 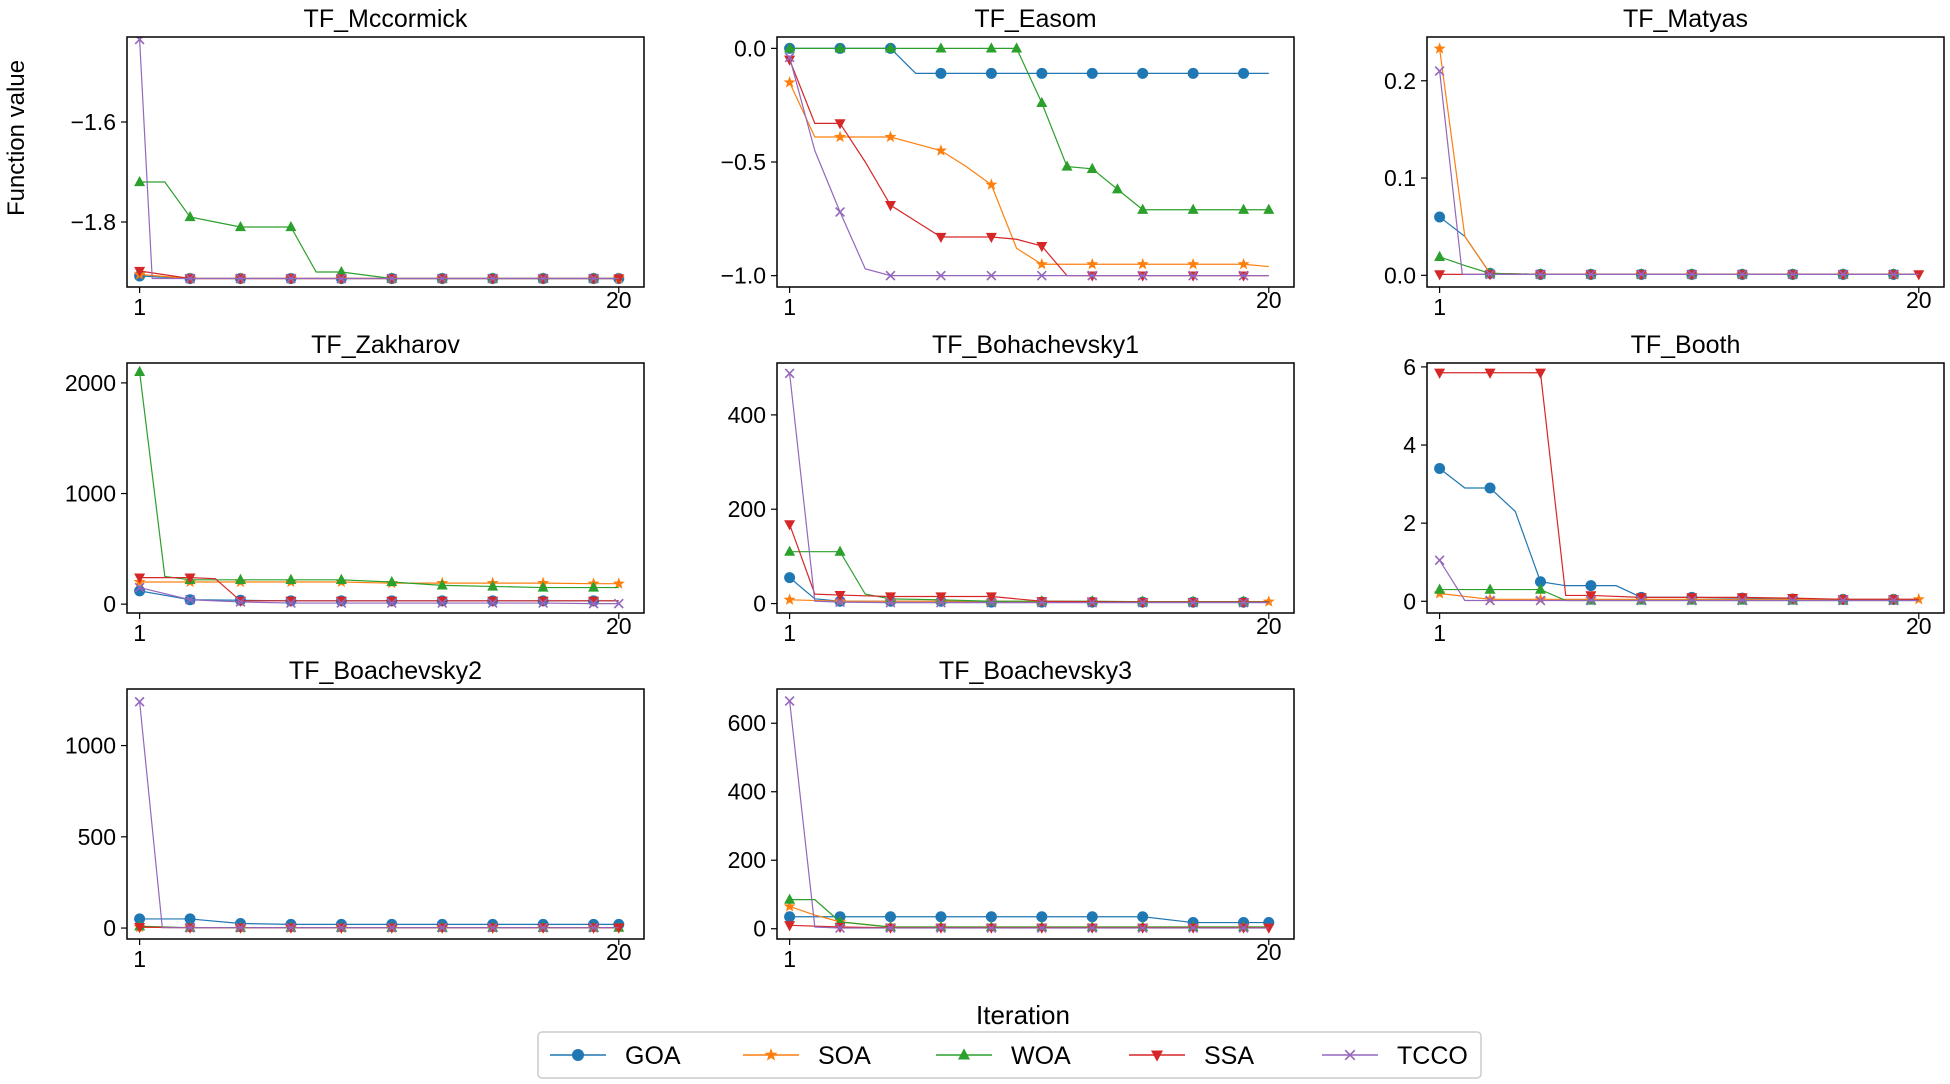 I want to click on subplot: TF_Easom 0.0 −0.5 −1.0 1 20, so click(x=1008, y=162).